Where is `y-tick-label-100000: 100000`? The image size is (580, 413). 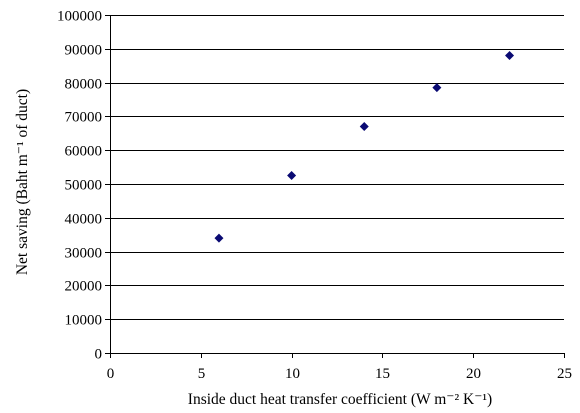 y-tick-label-100000: 100000 is located at coordinates (79, 17).